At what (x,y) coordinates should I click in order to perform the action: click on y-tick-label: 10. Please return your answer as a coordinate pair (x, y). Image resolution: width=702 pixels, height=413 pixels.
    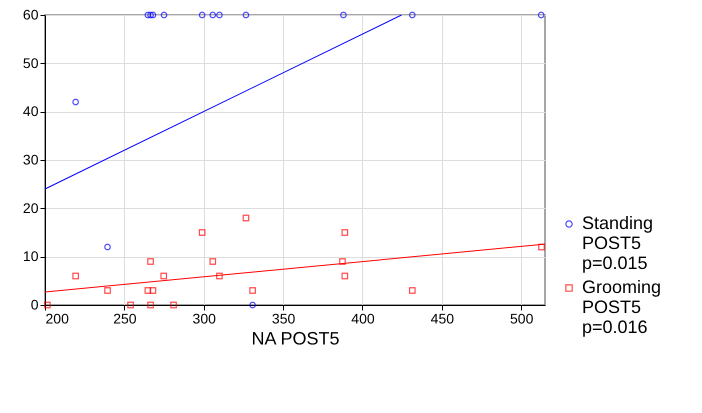
    Looking at the image, I should click on (30, 256).